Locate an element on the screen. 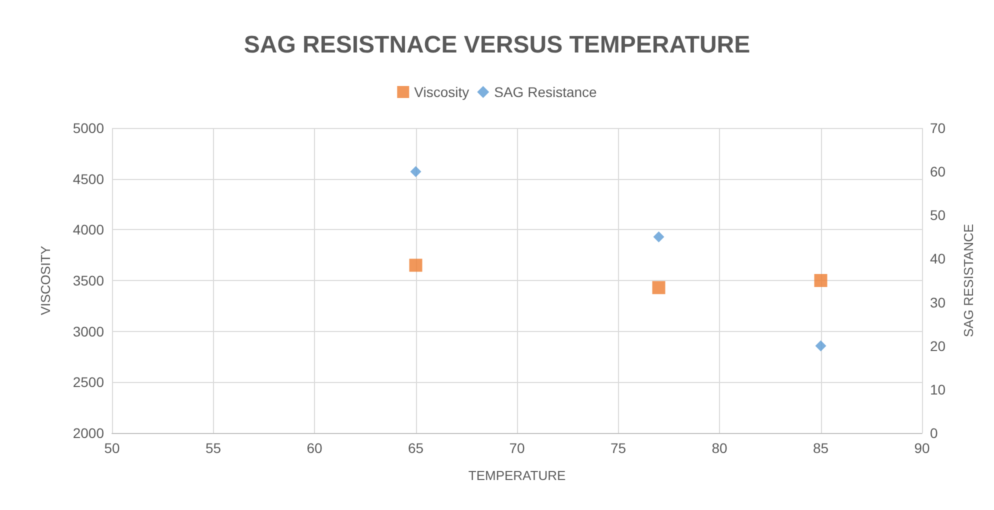 The height and width of the screenshot is (510, 994). y-tick-label: 5000 is located at coordinates (88, 128).